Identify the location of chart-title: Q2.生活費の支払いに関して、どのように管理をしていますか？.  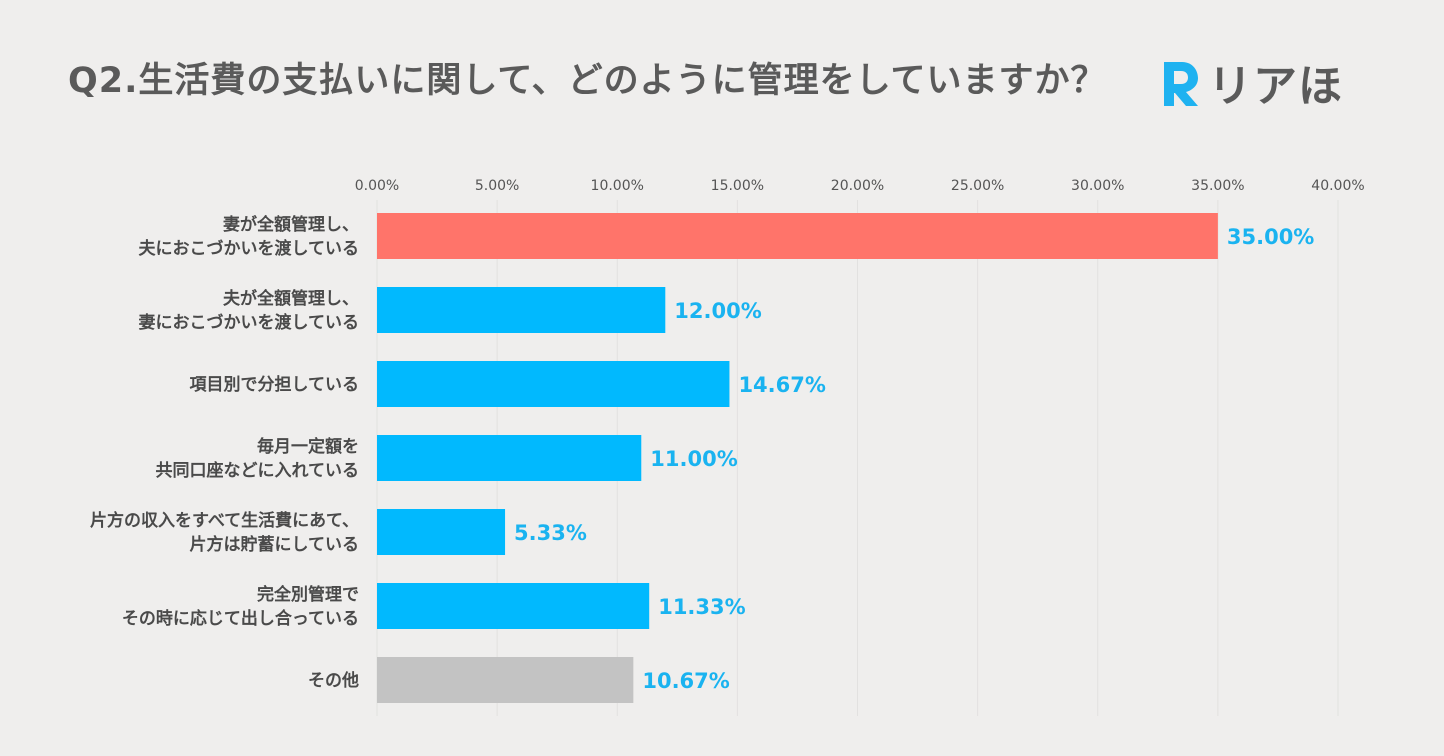
(587, 81).